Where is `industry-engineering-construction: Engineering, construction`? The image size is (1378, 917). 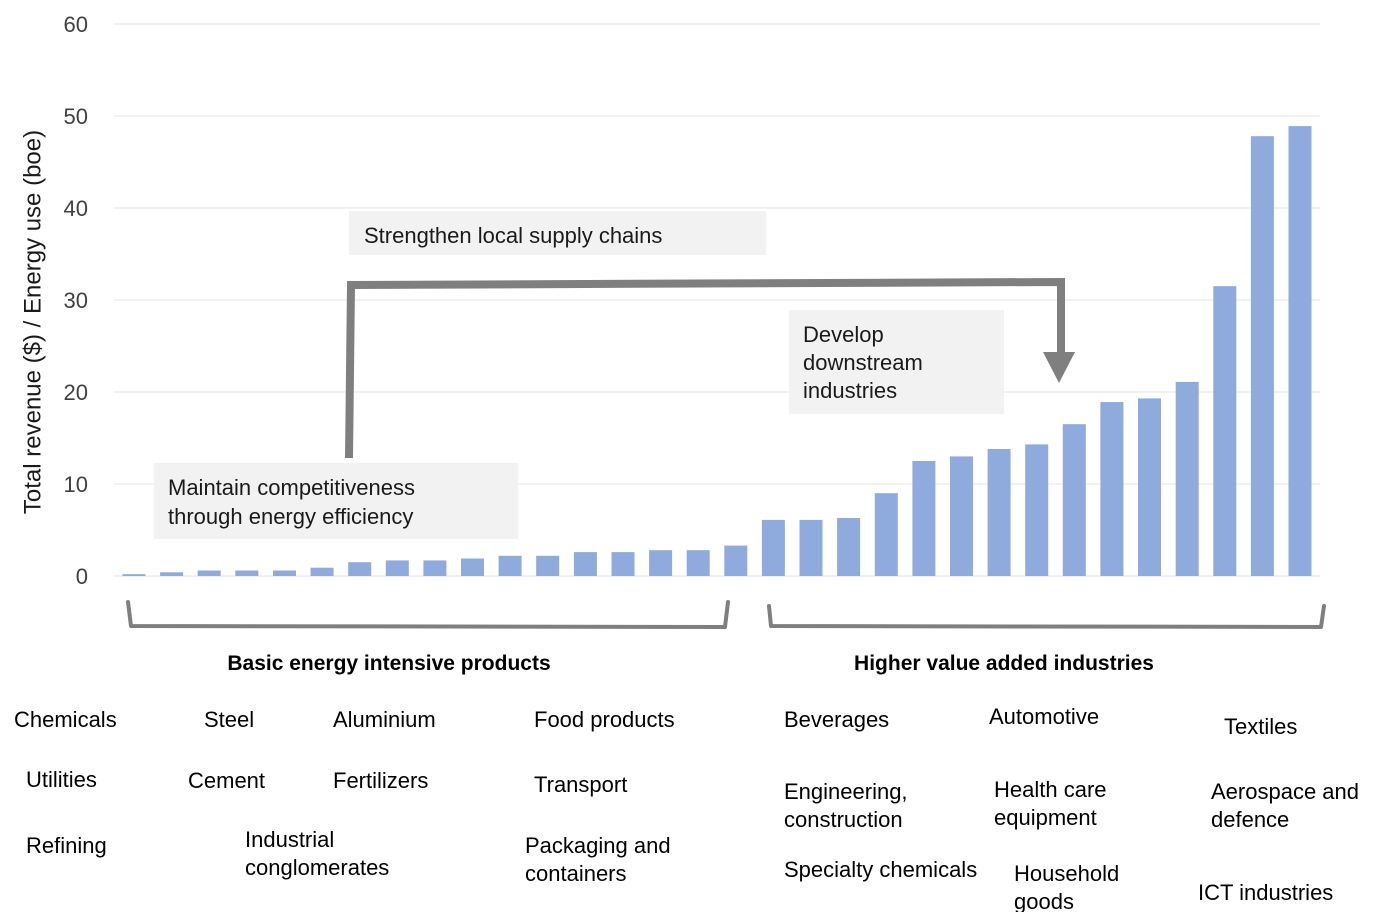 industry-engineering-construction: Engineering, construction is located at coordinates (849, 805).